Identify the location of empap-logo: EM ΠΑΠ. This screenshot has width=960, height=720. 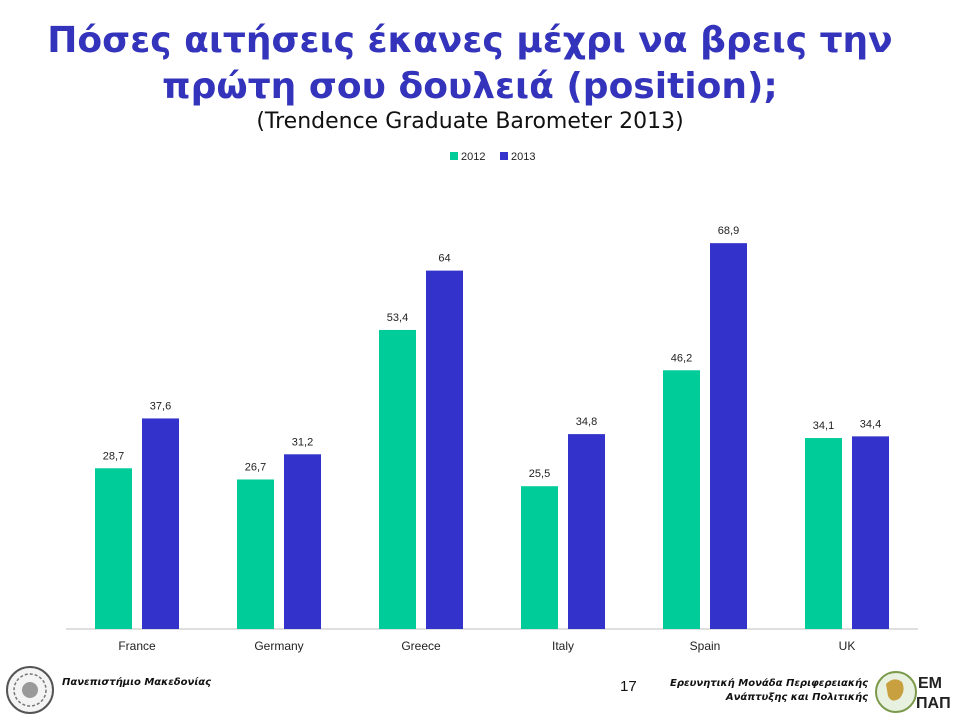
(913, 692).